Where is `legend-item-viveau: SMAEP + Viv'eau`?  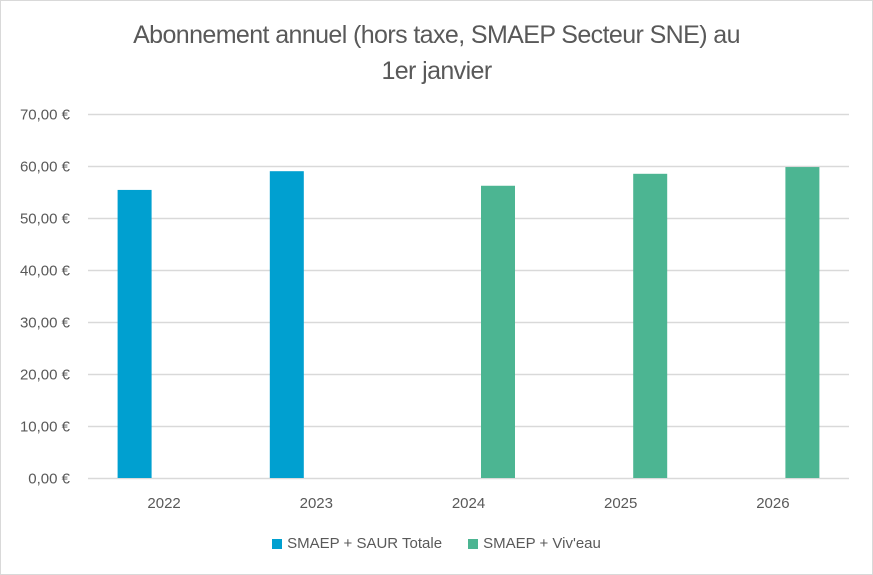 legend-item-viveau: SMAEP + Viv'eau is located at coordinates (534, 543).